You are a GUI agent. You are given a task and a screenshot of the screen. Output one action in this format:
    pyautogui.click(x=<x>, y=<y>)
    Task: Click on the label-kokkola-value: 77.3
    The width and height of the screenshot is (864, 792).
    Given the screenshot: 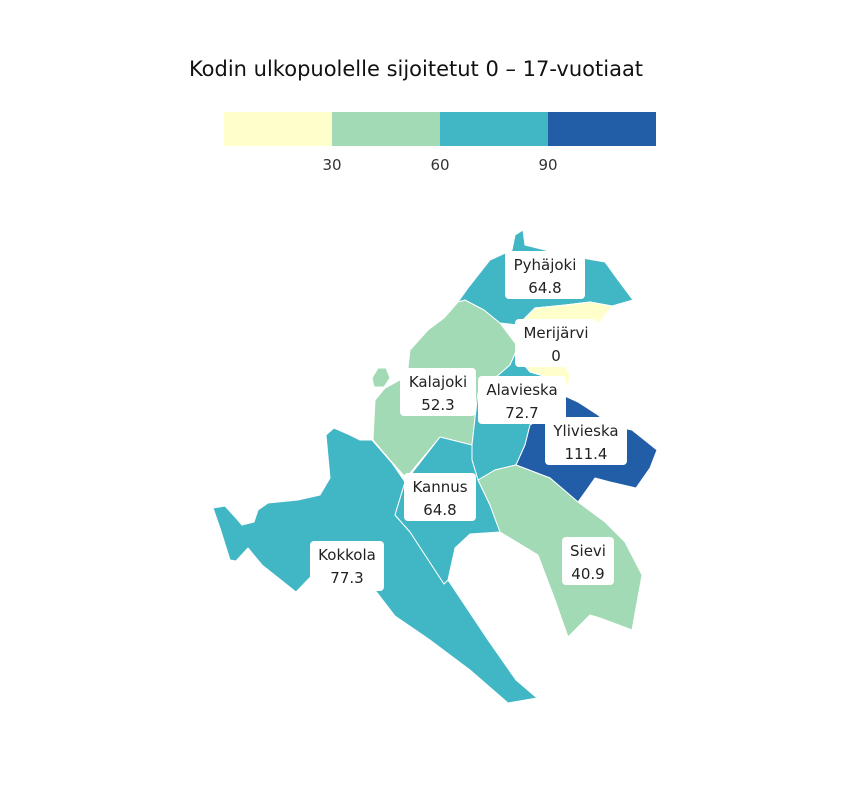 What is the action you would take?
    pyautogui.click(x=346, y=578)
    